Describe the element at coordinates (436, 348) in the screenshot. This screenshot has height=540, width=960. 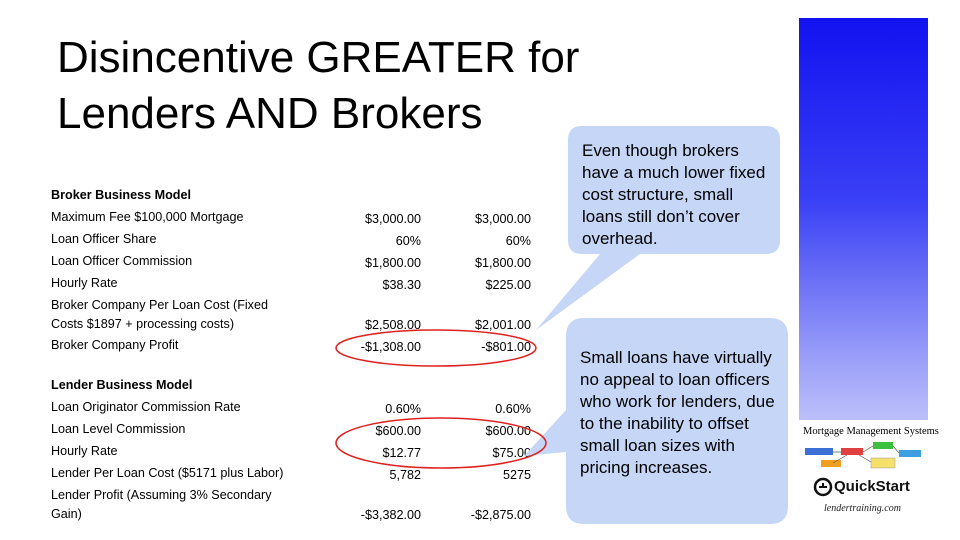
I see `highlight-ellipse-broker-profit` at that location.